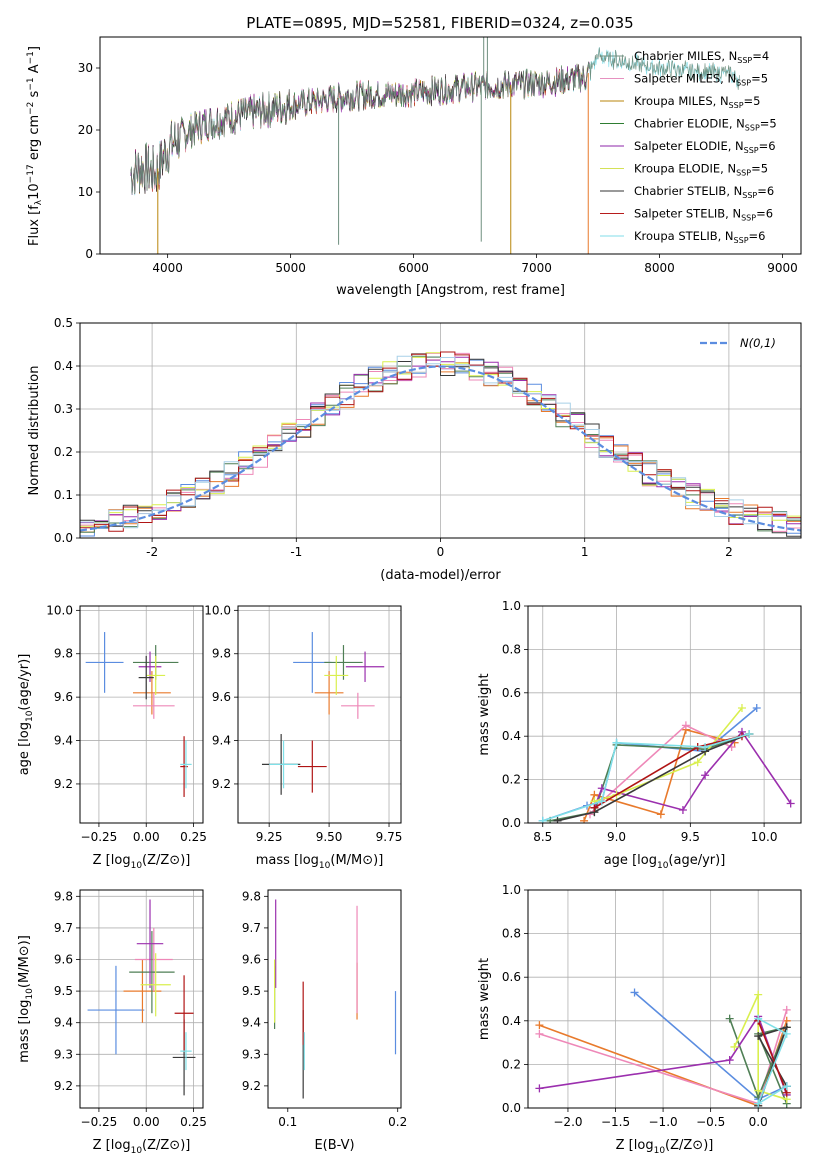  Describe the element at coordinates (701, 80) in the screenshot. I see `legend-label: Salpeter MILES, NSSP=5` at that location.